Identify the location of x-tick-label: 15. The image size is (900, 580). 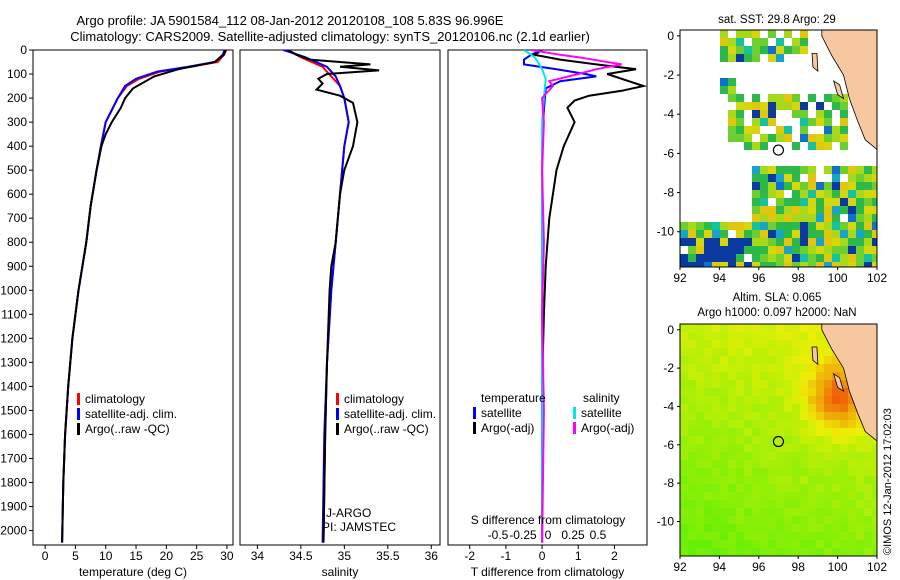
(136, 556).